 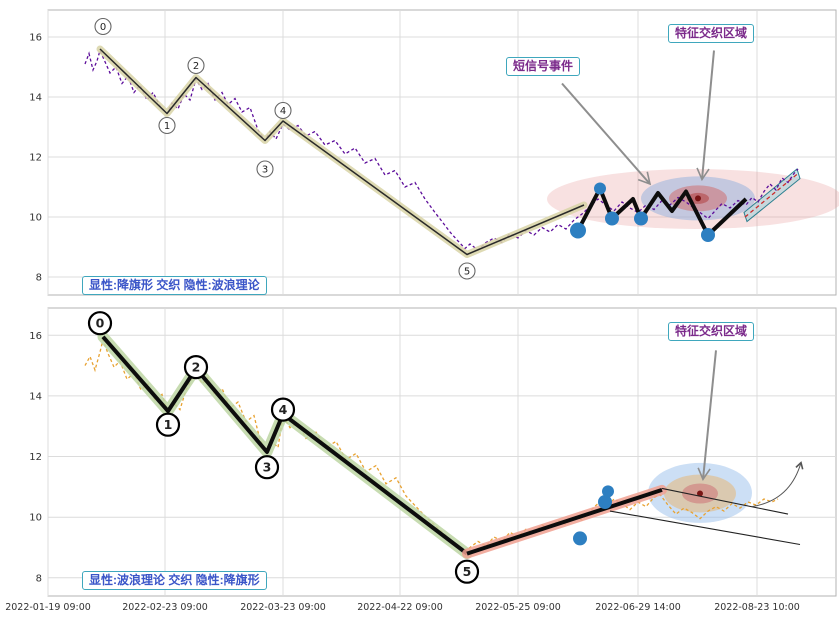 I want to click on legend-top: 显性:降旗形 交织 隐性:波浪理论, so click(x=174, y=285).